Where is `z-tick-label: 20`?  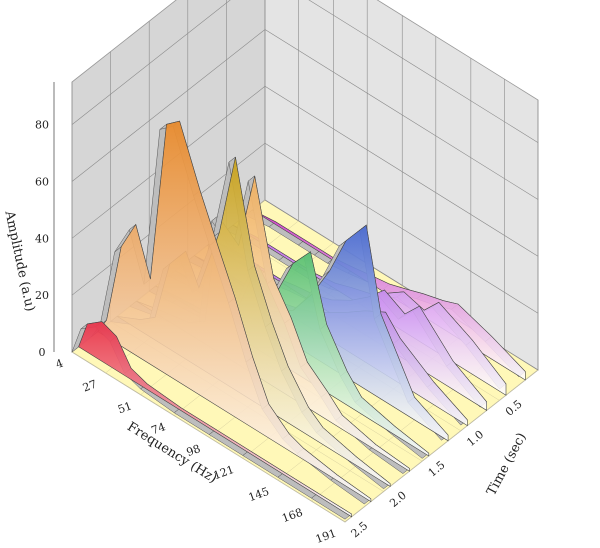 z-tick-label: 20 is located at coordinates (42, 295).